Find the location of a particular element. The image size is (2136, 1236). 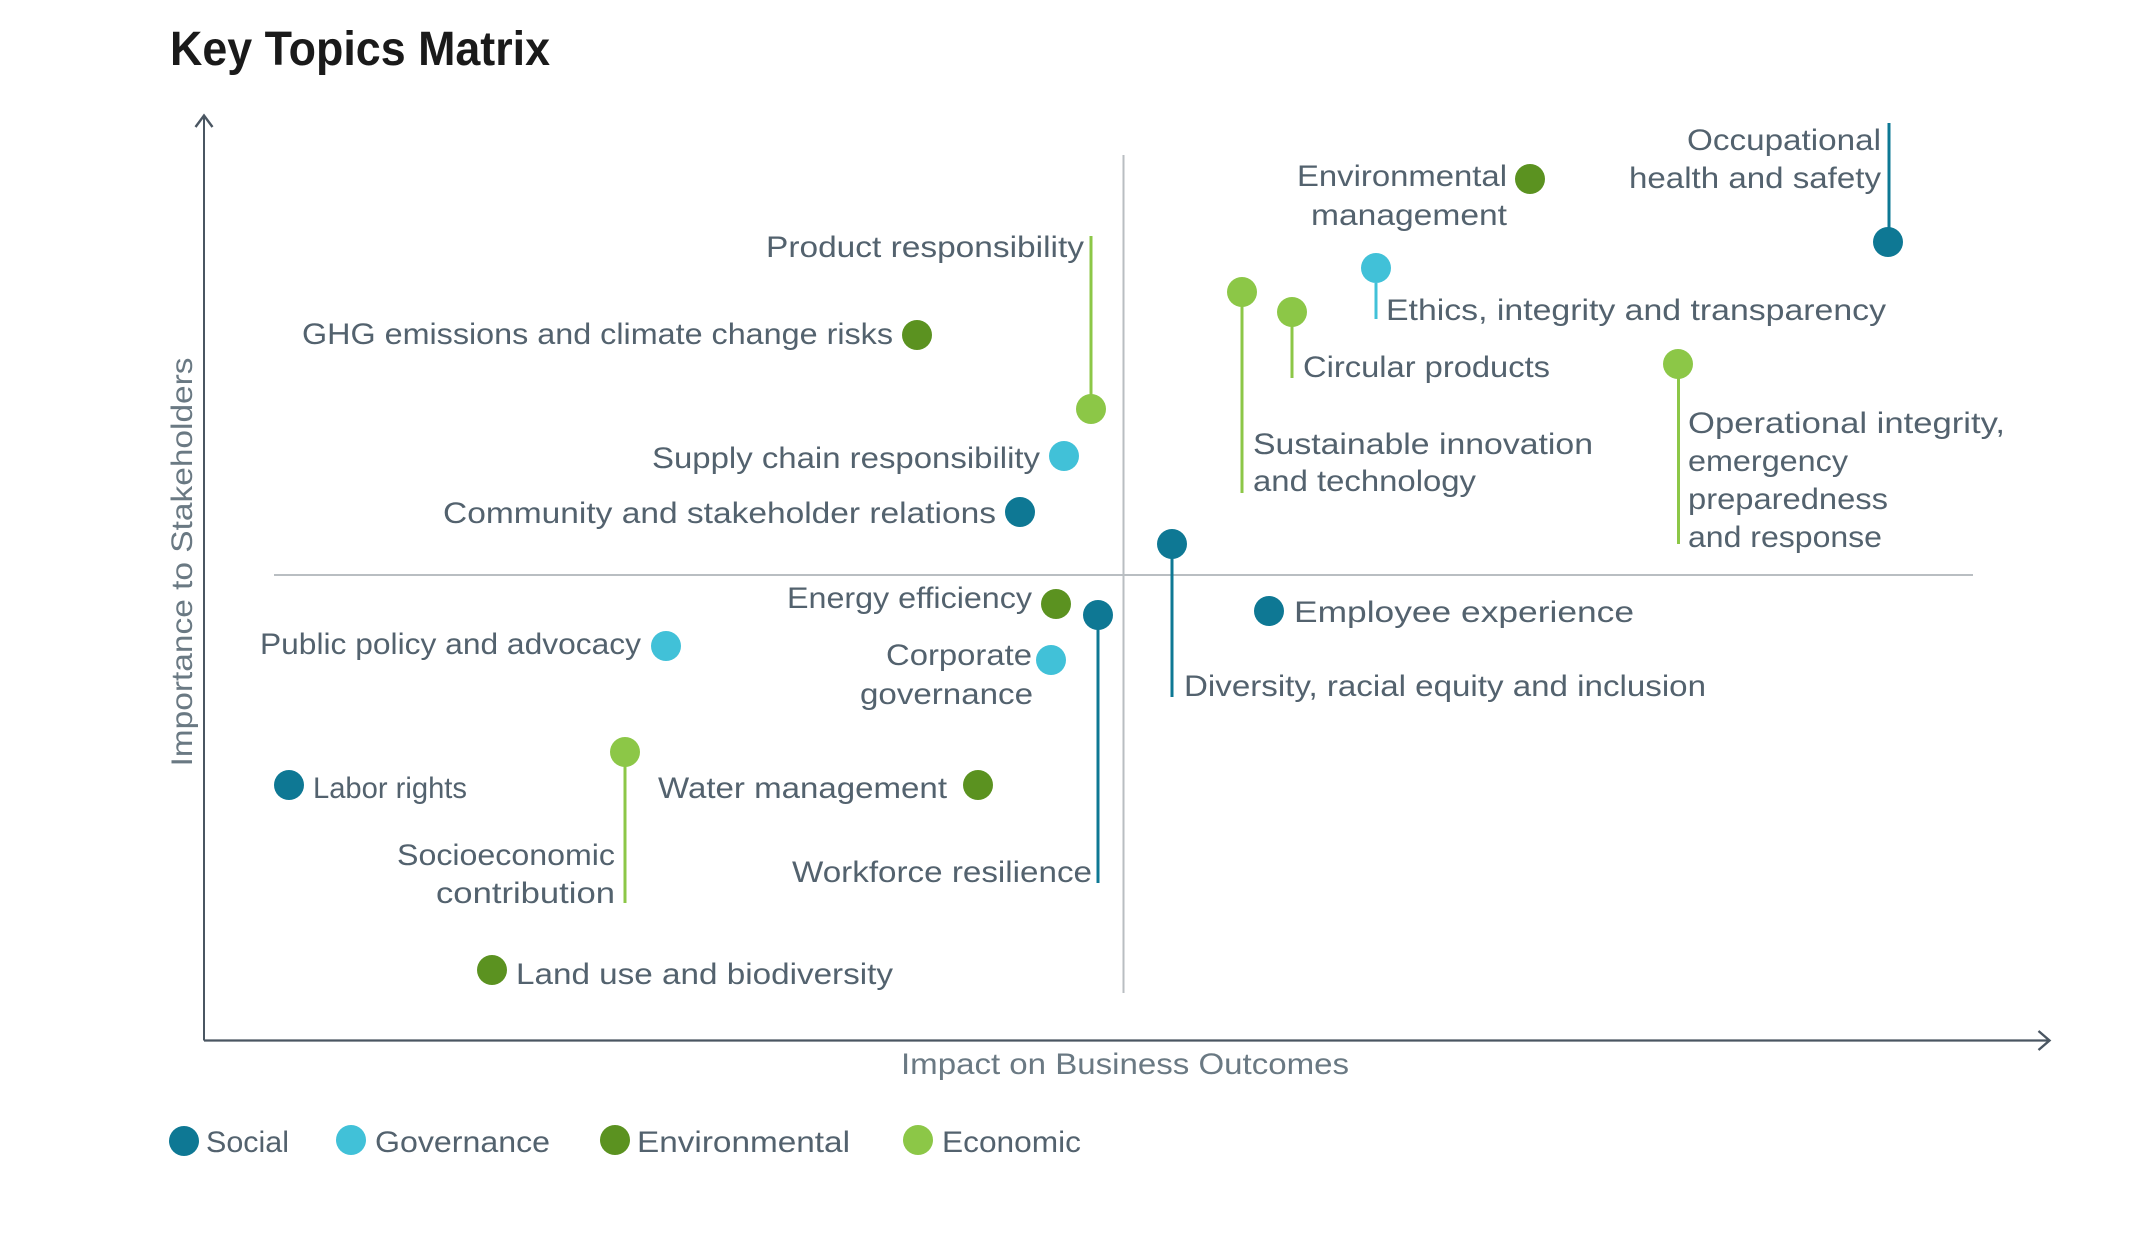

svg-text:Ethics, integrity and transpar: Ethics, integrity and transparency is located at coordinates (1636, 310).